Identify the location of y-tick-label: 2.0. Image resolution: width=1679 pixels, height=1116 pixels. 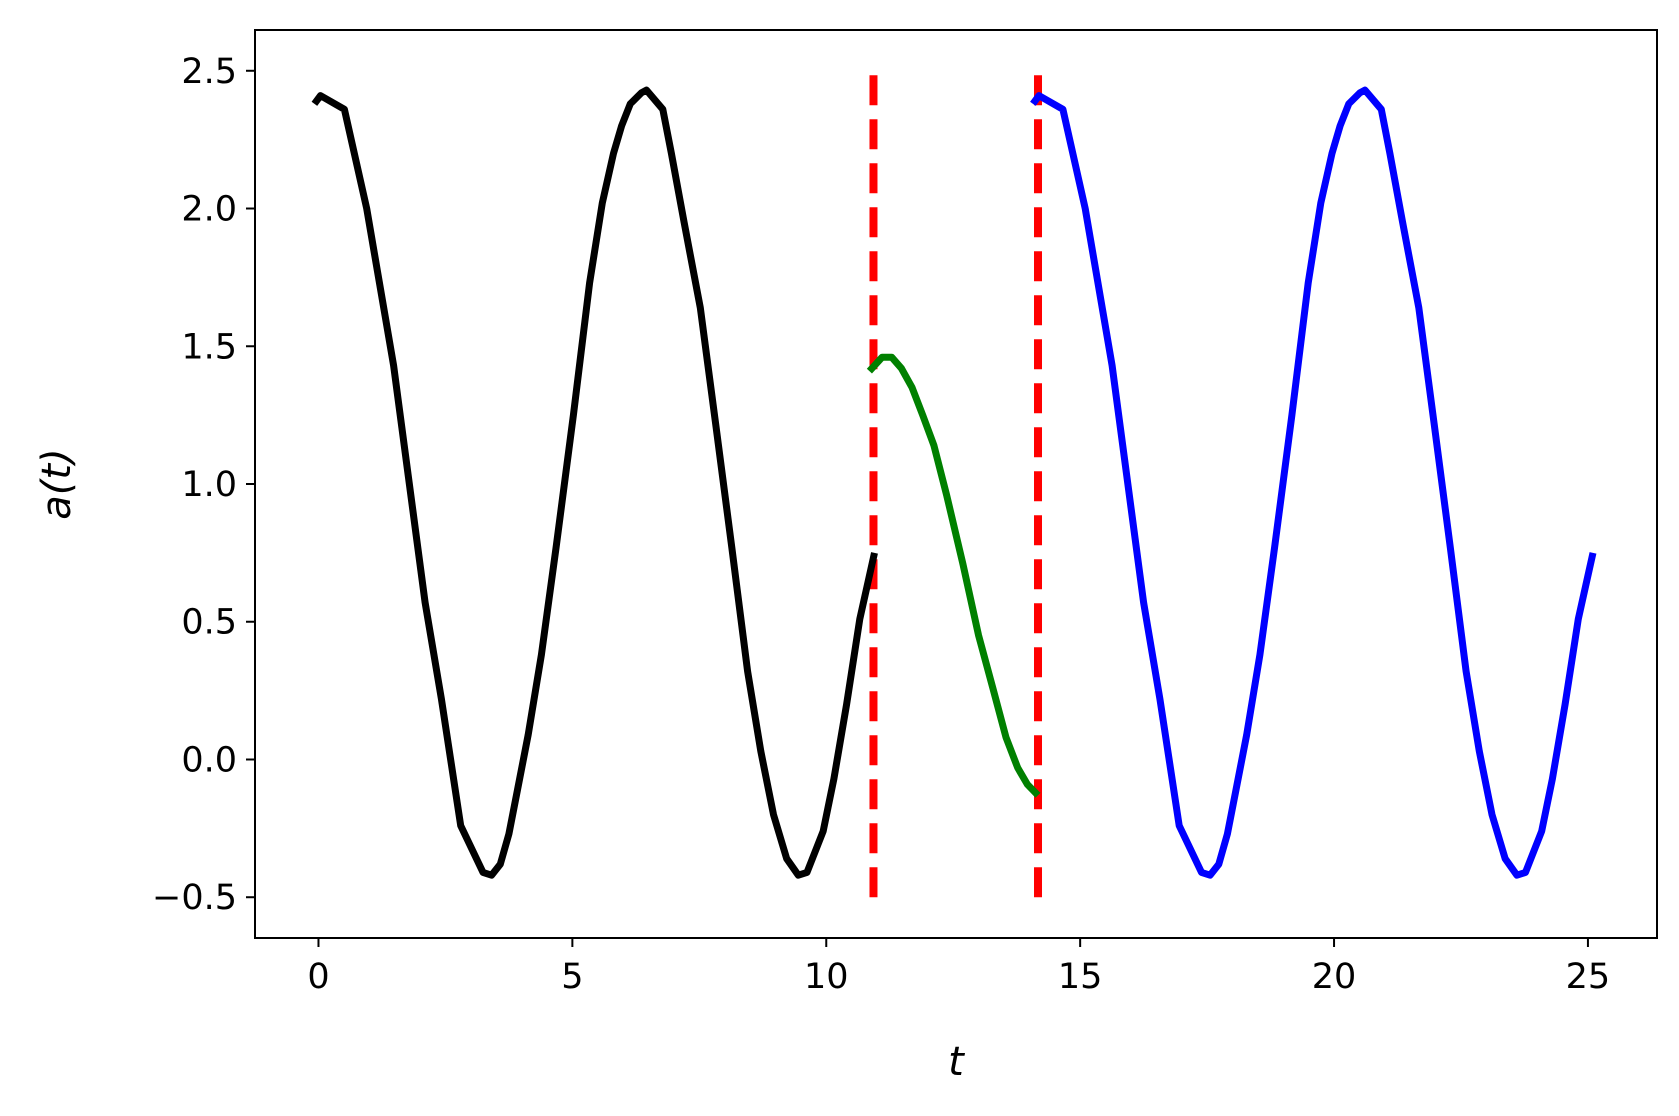
(209, 210).